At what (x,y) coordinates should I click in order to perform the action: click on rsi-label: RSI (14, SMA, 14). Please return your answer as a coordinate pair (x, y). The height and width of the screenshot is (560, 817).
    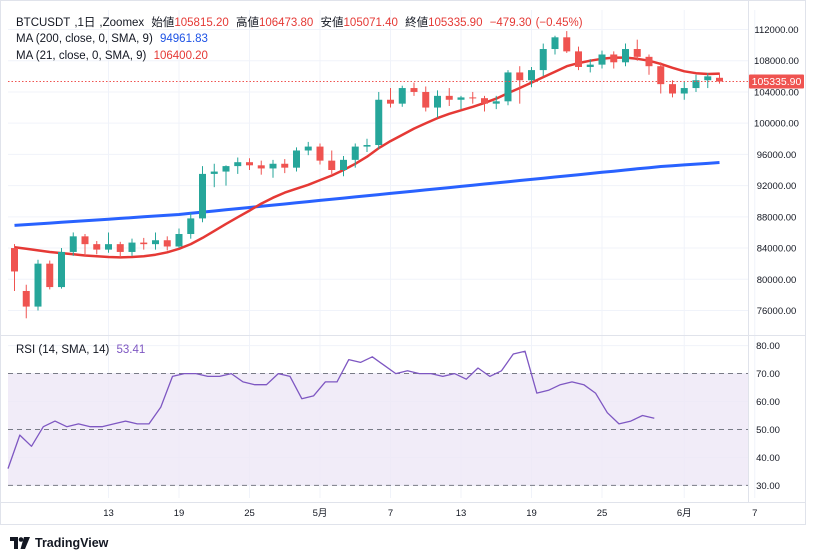
    Looking at the image, I should click on (63, 350).